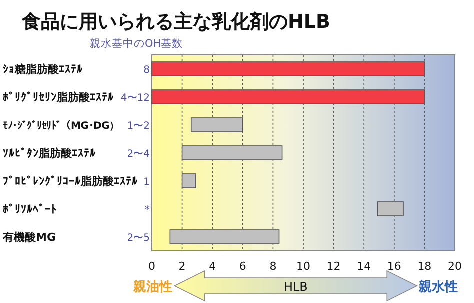 Image resolution: width=474 pixels, height=303 pixels. What do you see at coordinates (135, 98) in the screenshot?
I see `text: 4〜12` at bounding box center [135, 98].